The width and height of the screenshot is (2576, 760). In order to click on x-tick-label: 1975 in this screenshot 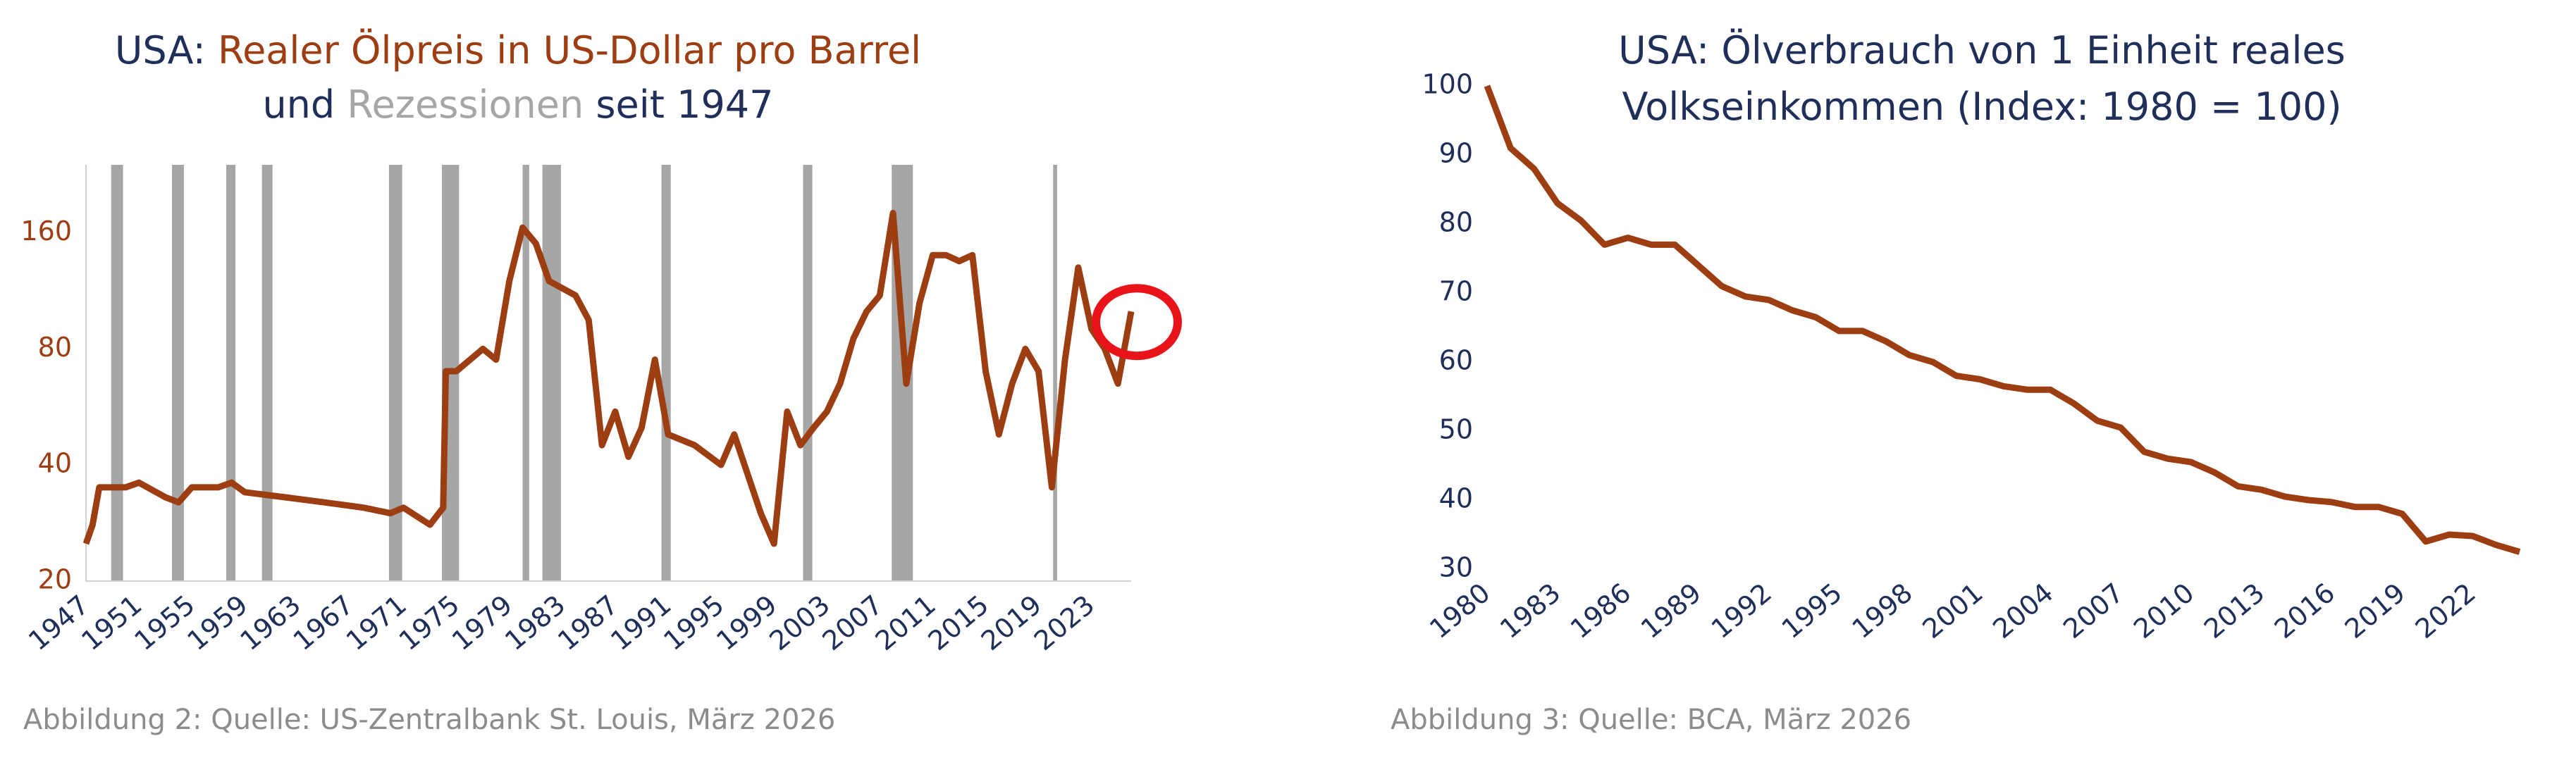, I will do `click(429, 622)`.